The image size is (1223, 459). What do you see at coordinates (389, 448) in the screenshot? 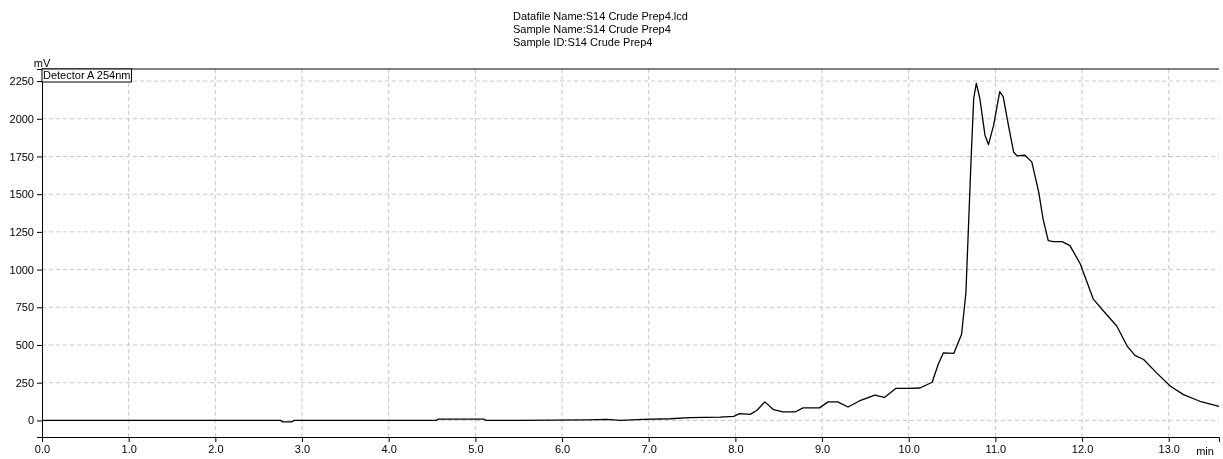
I see `x-tick-label: 4.0` at bounding box center [389, 448].